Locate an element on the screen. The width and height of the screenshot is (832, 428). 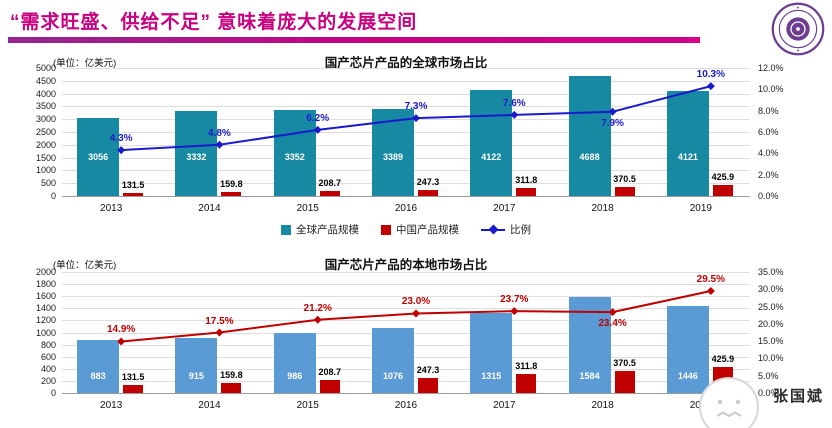
pct-axis-tick: 15.0% is located at coordinates (771, 341).